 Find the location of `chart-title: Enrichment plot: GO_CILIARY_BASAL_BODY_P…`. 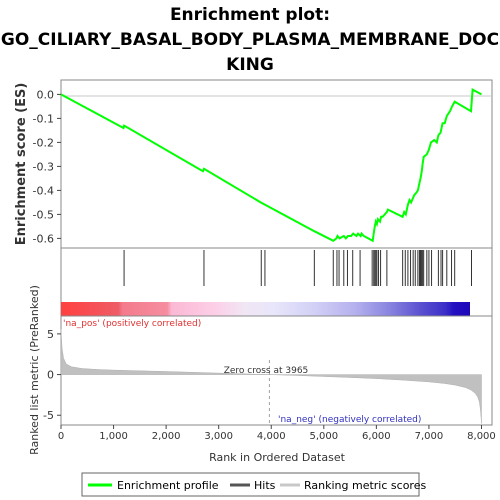

chart-title: Enrichment plot: GO_CILIARY_BASAL_BODY_P… is located at coordinates (250, 40).